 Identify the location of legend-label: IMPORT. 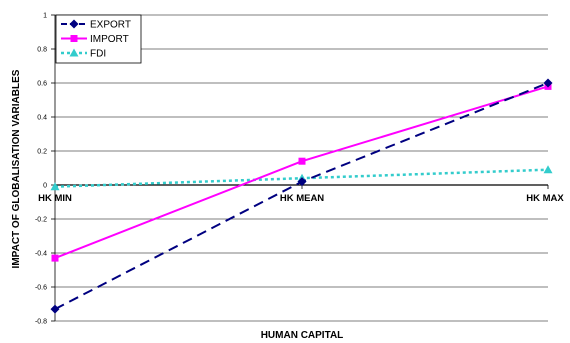
(109, 39).